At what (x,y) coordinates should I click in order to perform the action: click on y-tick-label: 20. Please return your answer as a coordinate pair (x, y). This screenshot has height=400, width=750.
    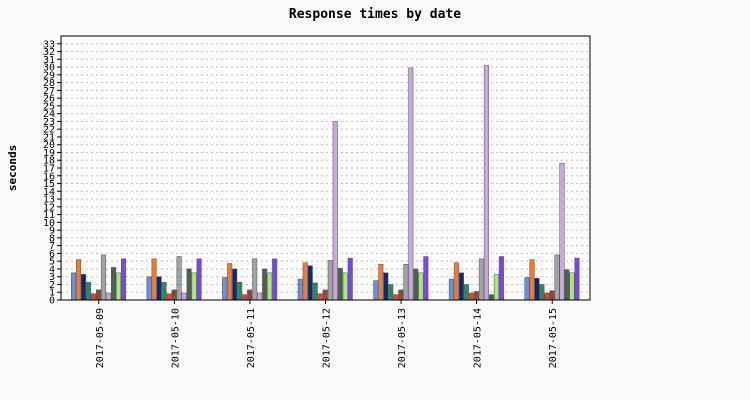
    Looking at the image, I should click on (49, 145).